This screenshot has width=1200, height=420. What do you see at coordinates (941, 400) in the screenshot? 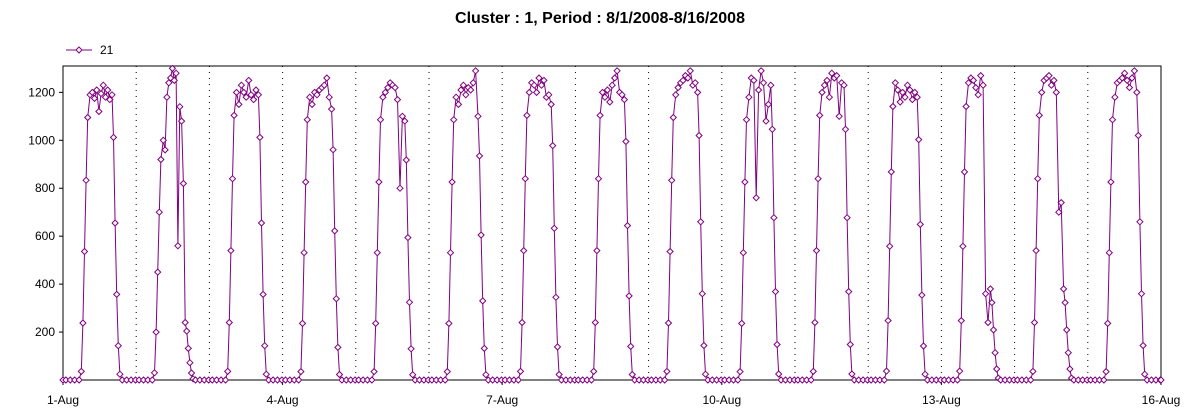
I see `x-tick-label: 13-Aug` at bounding box center [941, 400].